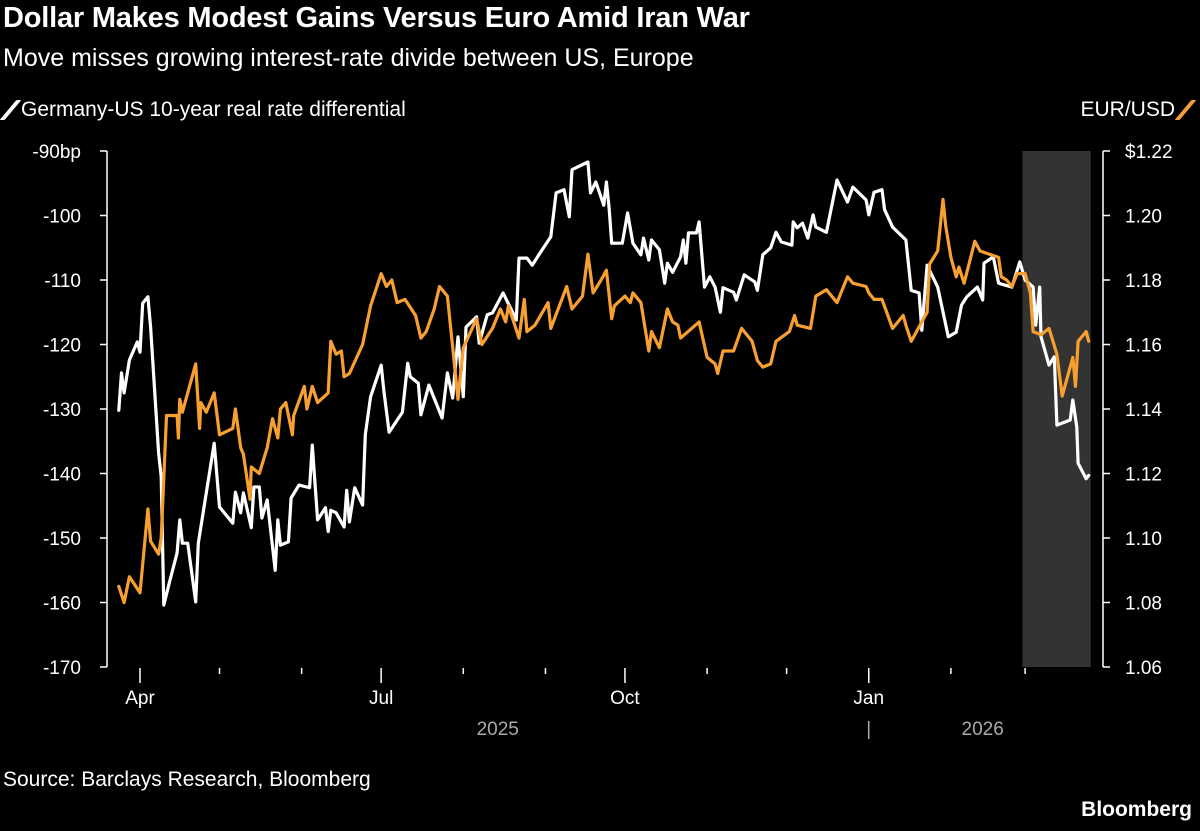 Image resolution: width=1200 pixels, height=831 pixels. What do you see at coordinates (62, 668) in the screenshot?
I see `left-axis-tick-label: -170` at bounding box center [62, 668].